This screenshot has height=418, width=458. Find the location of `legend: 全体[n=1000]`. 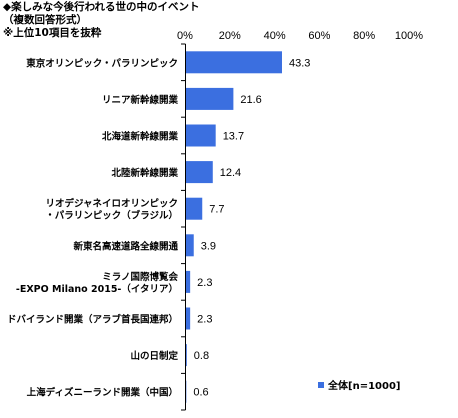

legend: 全体[n=1000] is located at coordinates (359, 385).